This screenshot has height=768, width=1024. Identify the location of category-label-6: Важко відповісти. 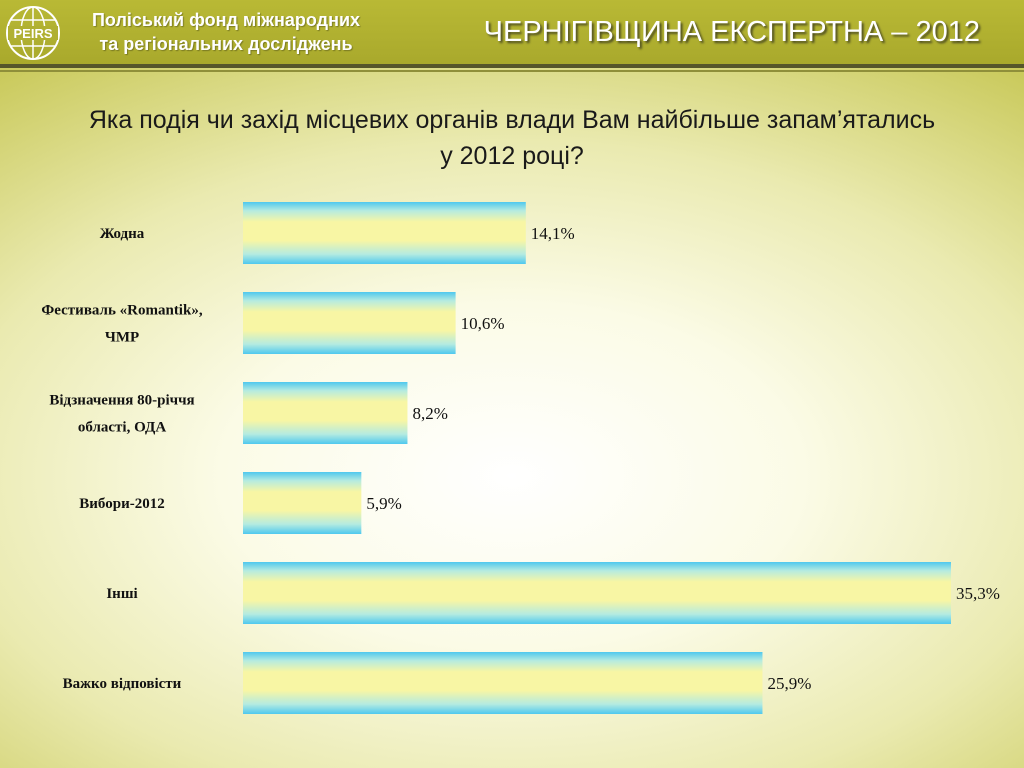
(122, 684).